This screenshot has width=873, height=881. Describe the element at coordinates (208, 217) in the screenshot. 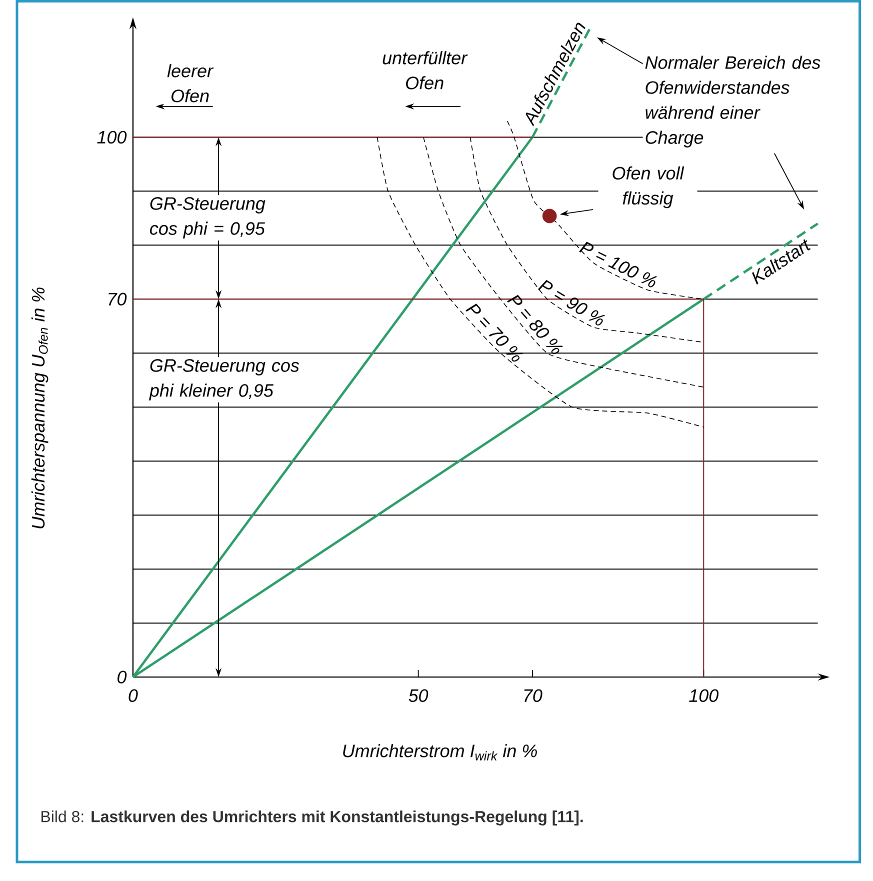

I see `annotation: GR-Steuerung cos phi = 0,95` at that location.